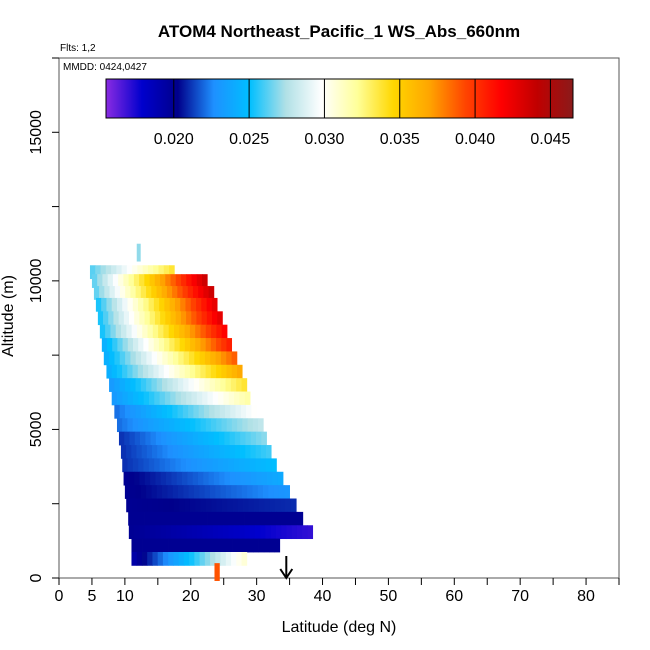  Describe the element at coordinates (43, 319) in the screenshot. I see `y-axis: 0 5000 10000 15000` at that location.